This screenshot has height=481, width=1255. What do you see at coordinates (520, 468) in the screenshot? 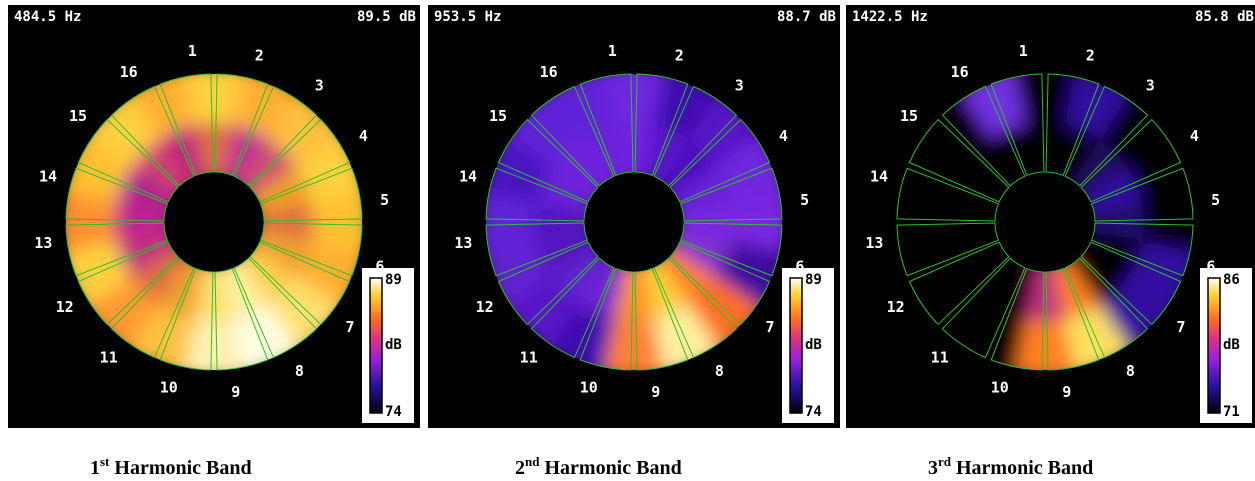
I see `caption-number: 2` at bounding box center [520, 468].